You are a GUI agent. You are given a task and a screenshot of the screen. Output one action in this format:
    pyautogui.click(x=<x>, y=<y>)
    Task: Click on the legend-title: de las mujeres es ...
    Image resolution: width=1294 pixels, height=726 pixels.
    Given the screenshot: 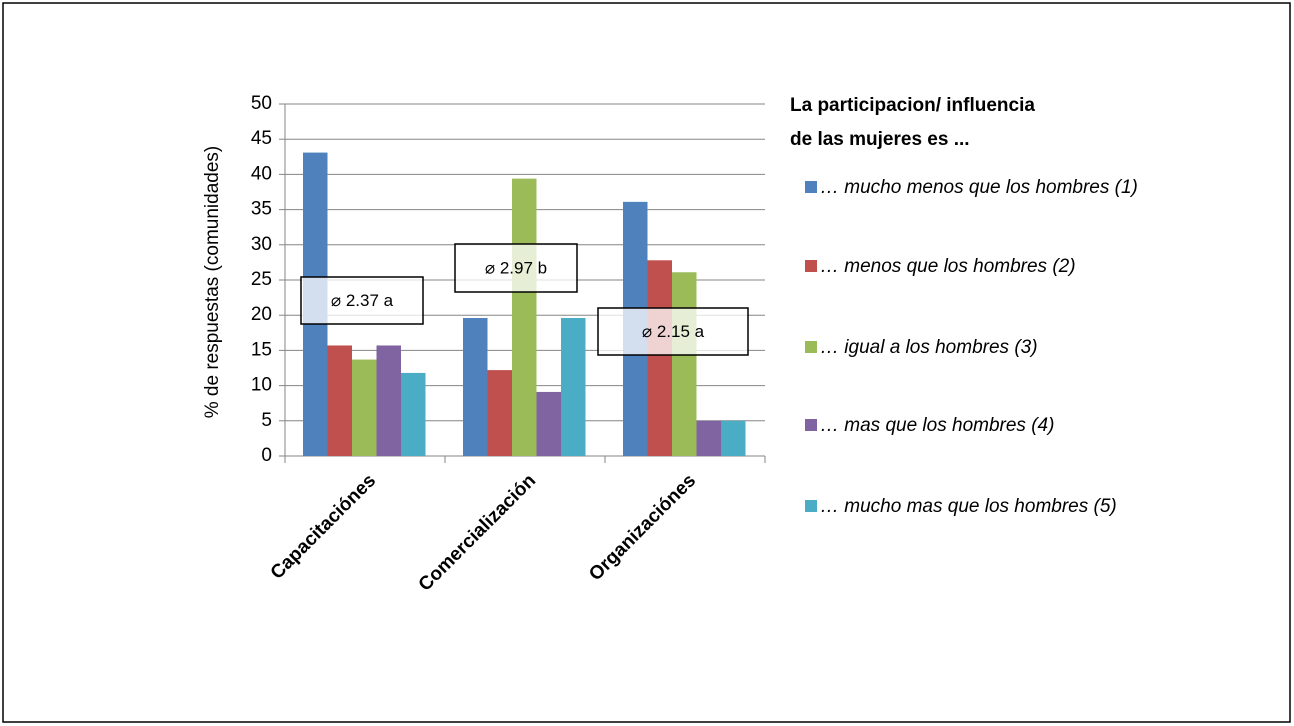 What is the action you would take?
    pyautogui.click(x=880, y=139)
    